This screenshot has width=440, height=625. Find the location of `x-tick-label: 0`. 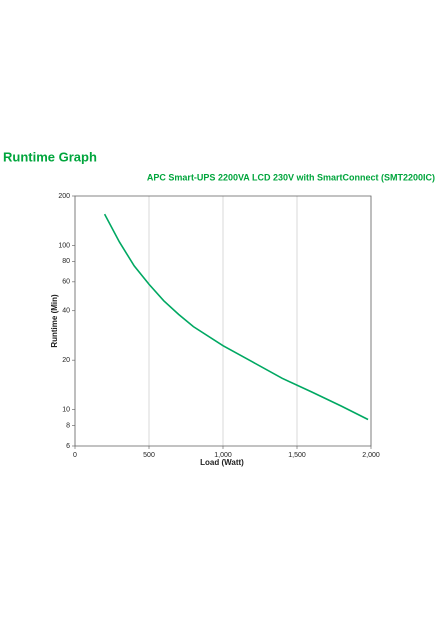

x-tick-label: 0 is located at coordinates (75, 455).